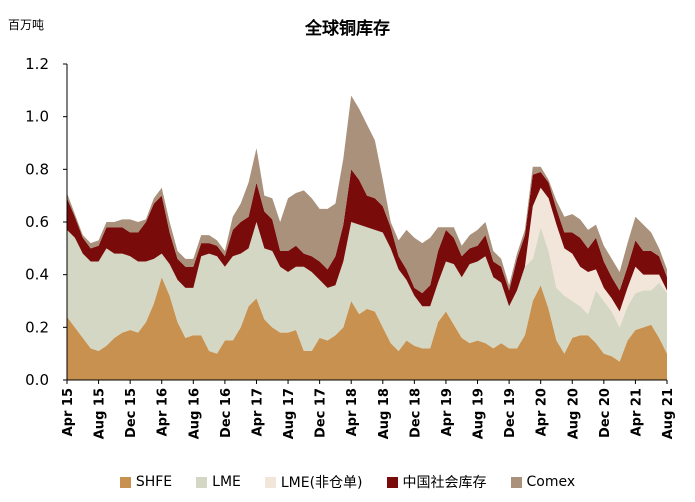  What do you see at coordinates (551, 482) in the screenshot?
I see `legend-label-comex: Comex` at bounding box center [551, 482].